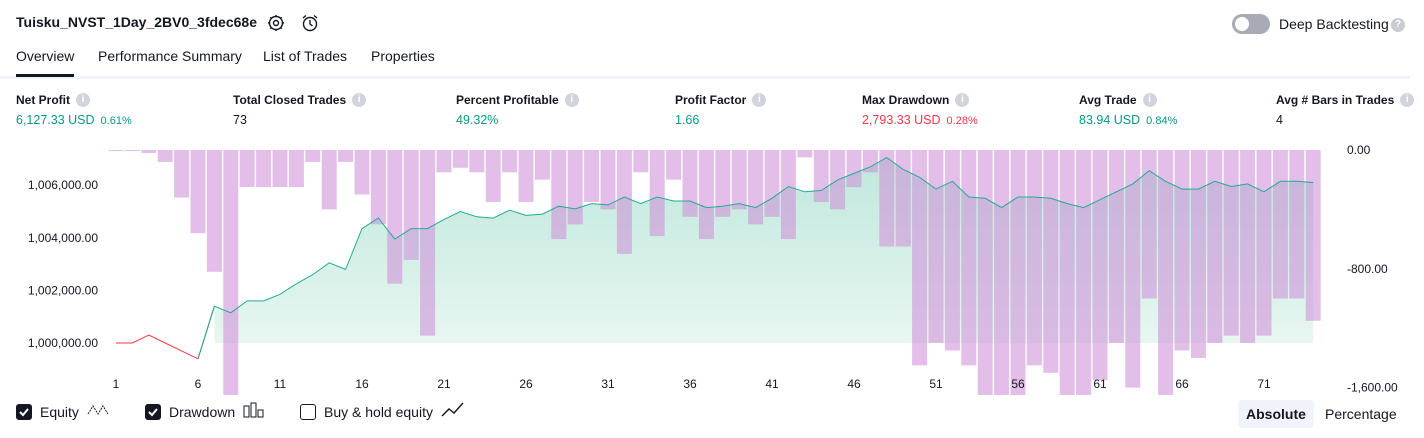  Describe the element at coordinates (444, 384) in the screenshot. I see `x-axis-label: 21` at that location.